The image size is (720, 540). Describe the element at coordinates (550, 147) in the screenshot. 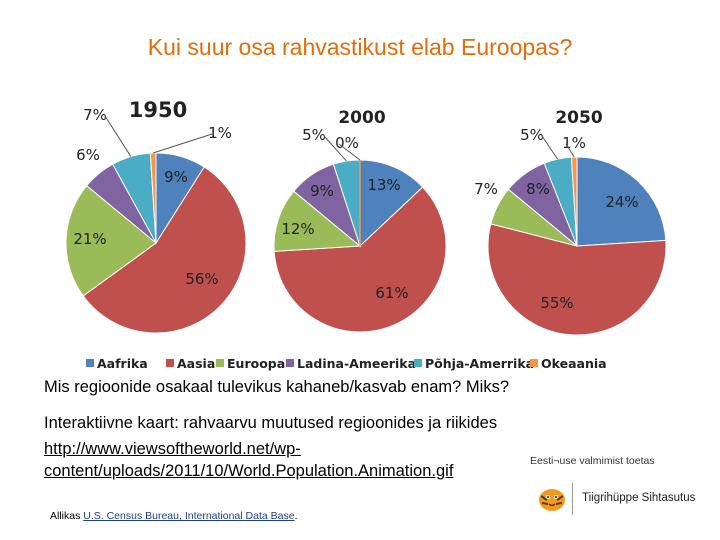

I see `leader-line-2050-pohja-amerrika` at that location.